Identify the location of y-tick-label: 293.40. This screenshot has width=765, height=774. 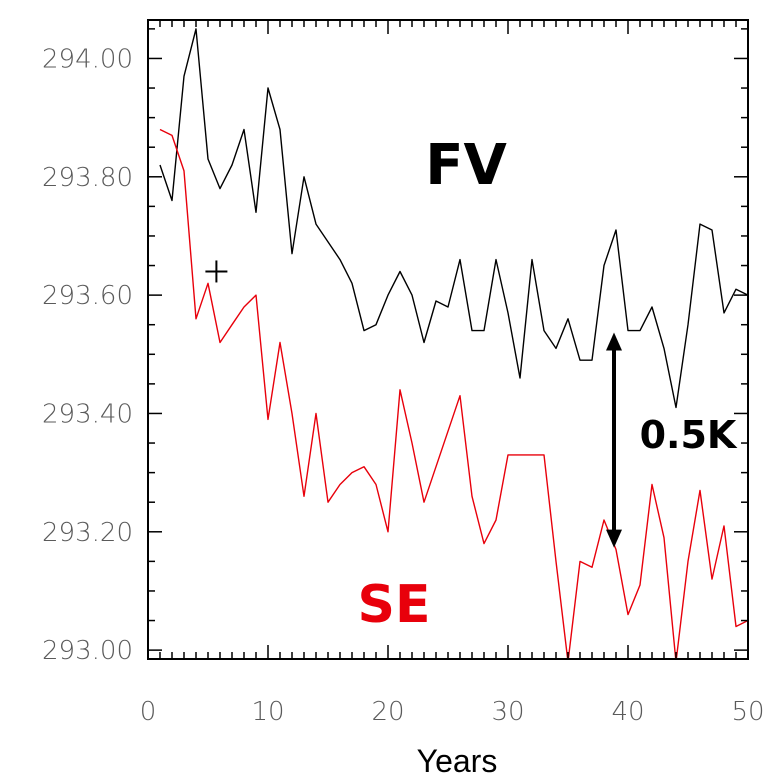
(87, 414).